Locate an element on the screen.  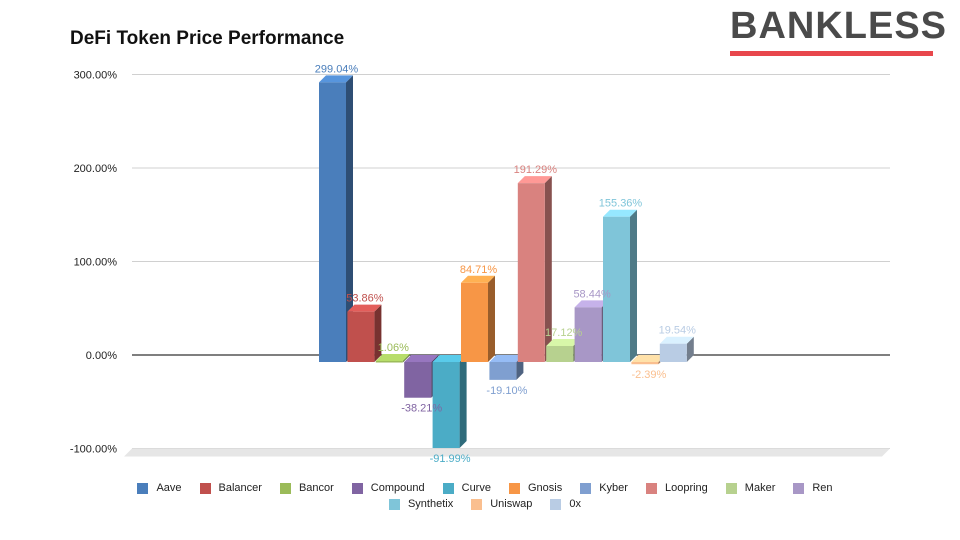
legend-item-loopring: Loopring is located at coordinates (676, 488).